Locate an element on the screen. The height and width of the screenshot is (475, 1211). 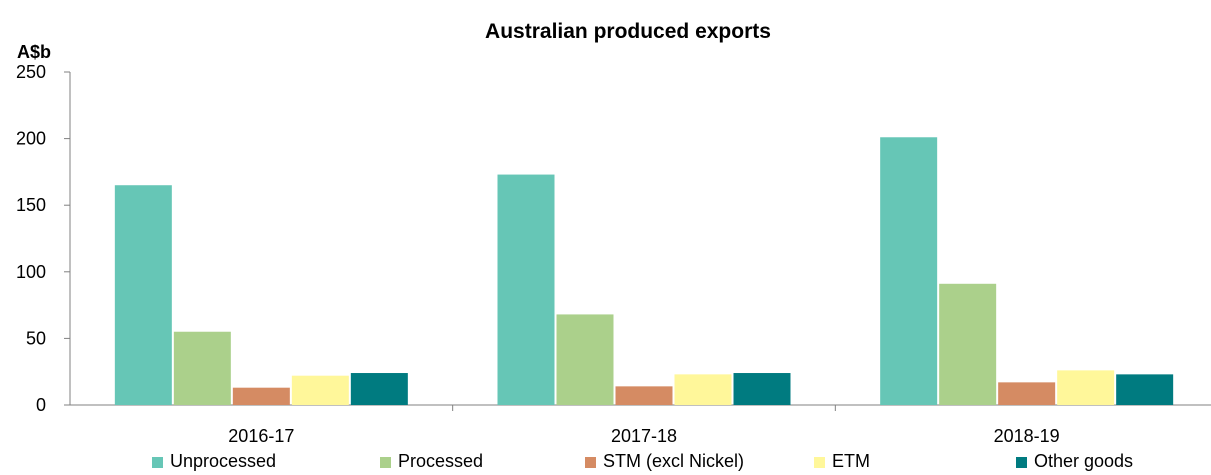
x-tick-label: 2017-18 is located at coordinates (644, 436).